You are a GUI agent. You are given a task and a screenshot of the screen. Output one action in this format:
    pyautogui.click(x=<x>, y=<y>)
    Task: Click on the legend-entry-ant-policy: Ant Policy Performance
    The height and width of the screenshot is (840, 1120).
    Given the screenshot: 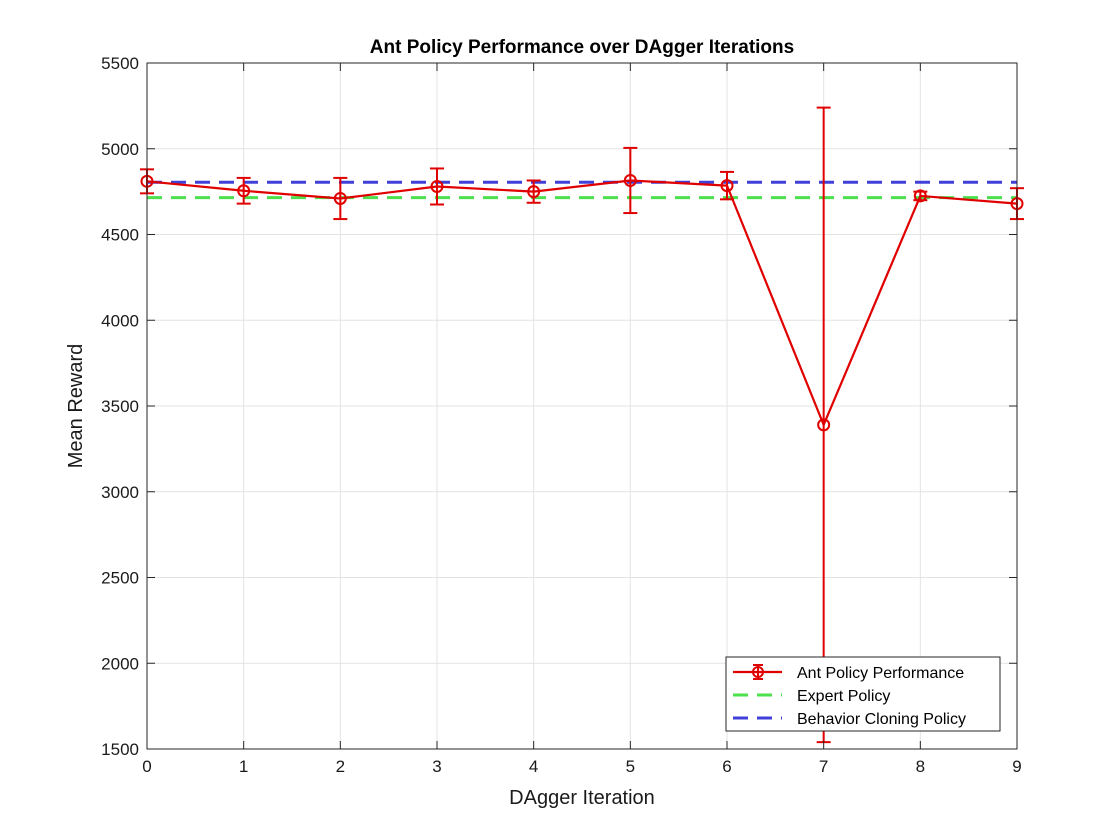 What is the action you would take?
    pyautogui.click(x=848, y=673)
    